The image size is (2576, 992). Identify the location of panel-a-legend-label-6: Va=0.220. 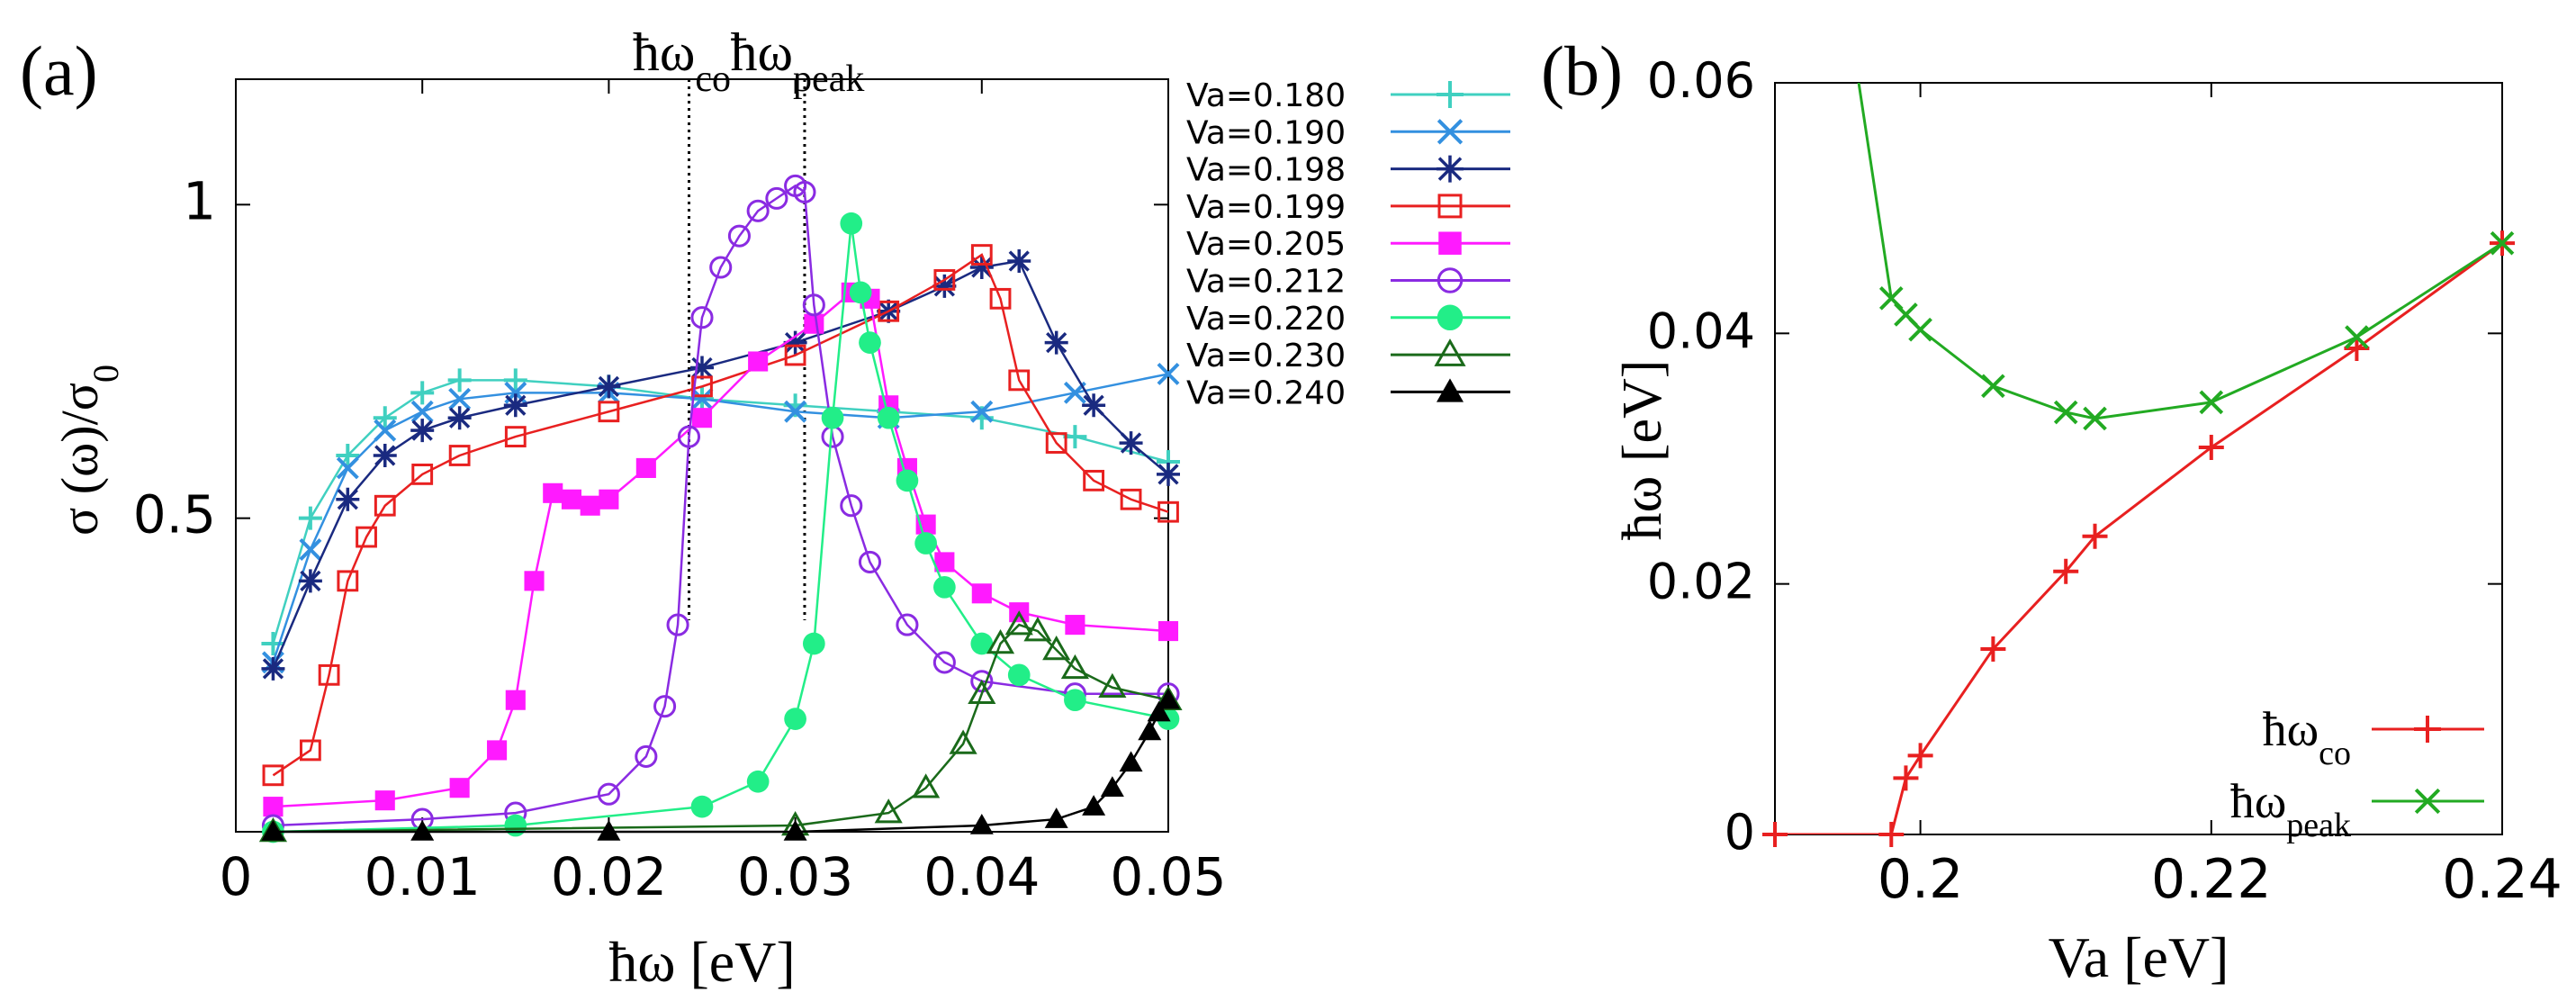
(1266, 319).